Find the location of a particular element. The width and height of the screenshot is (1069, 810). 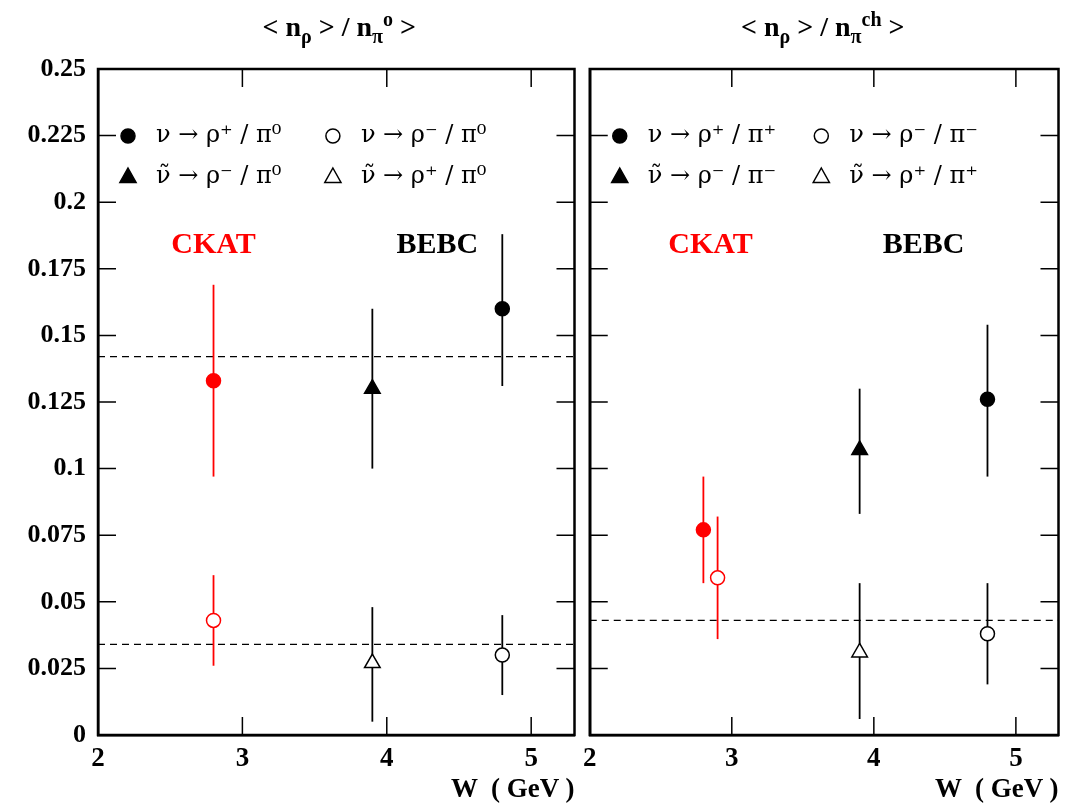

y-tick-label: 0.15 is located at coordinates (63, 334).